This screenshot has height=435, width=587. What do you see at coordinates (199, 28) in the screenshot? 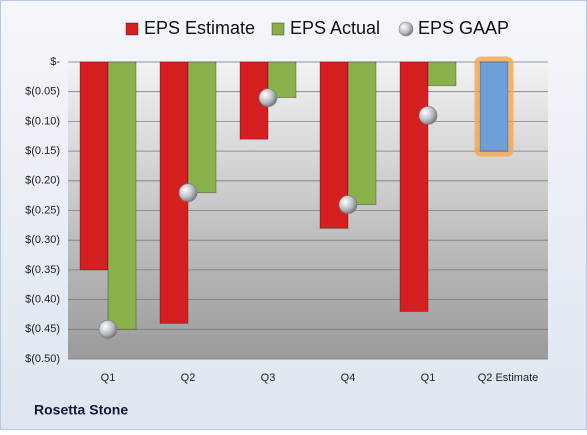
I see `legend-label: EPS Estimate` at bounding box center [199, 28].